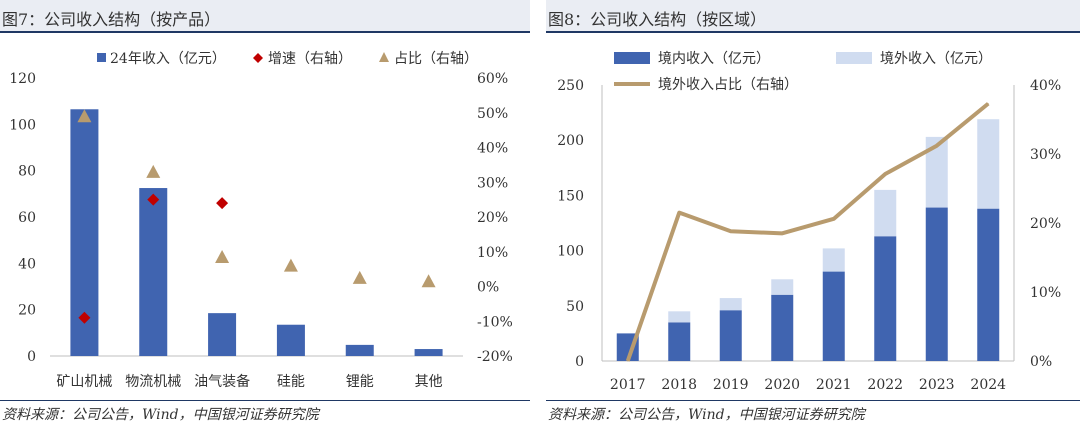  Describe the element at coordinates (258, 58) in the screenshot. I see `legend-swatch-growth` at that location.